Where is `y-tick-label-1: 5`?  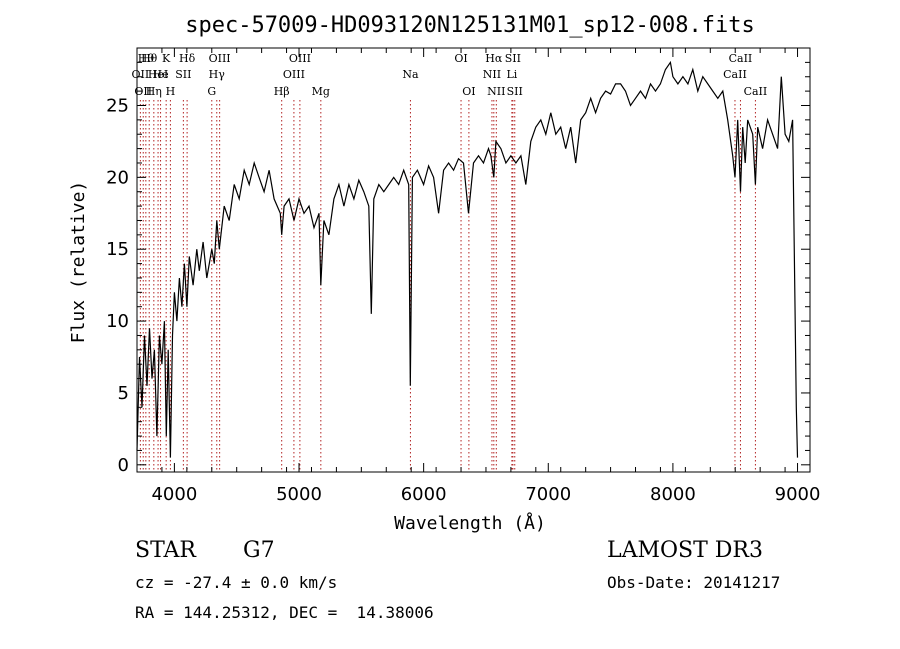 y-tick-label-1: 5 is located at coordinates (123, 393).